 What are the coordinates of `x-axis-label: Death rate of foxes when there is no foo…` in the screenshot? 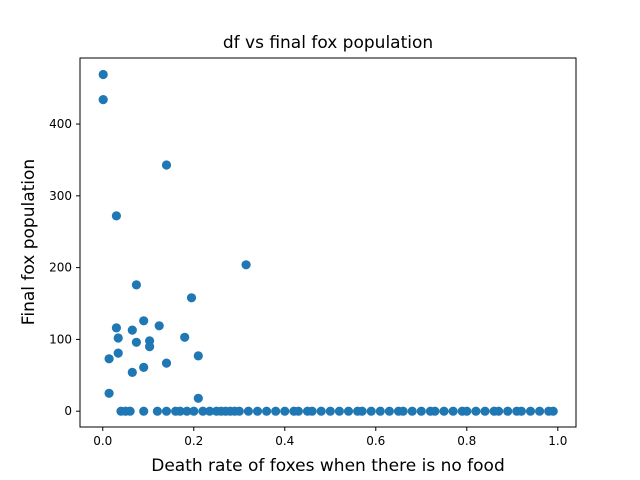 It's located at (328, 466).